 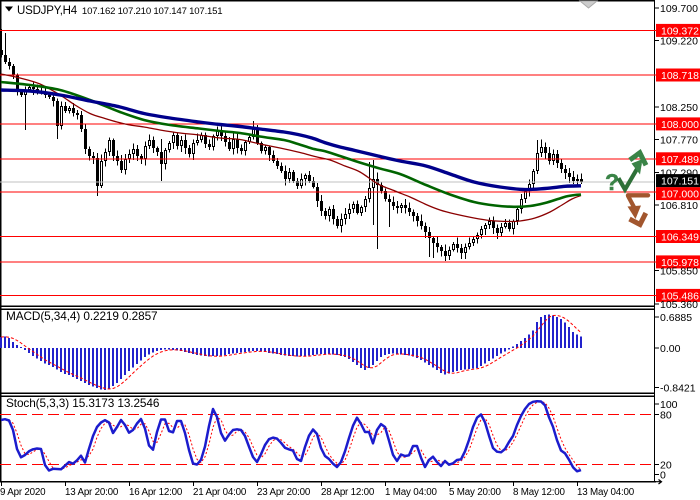 I want to click on svg-text: 107.770, so click(x=679, y=141).